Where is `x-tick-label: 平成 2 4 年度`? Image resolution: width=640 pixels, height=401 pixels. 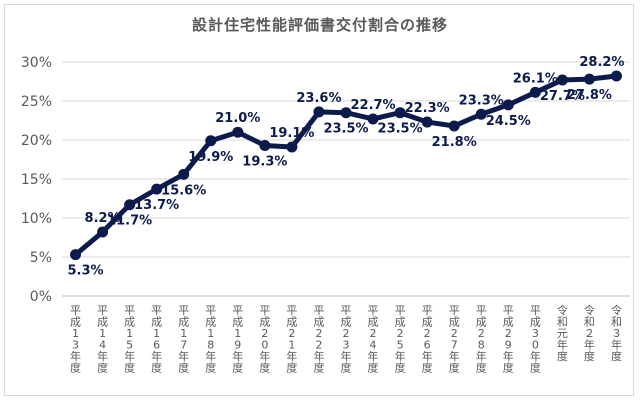 x-tick-label: 平成 2 4 年度 is located at coordinates (373, 339).